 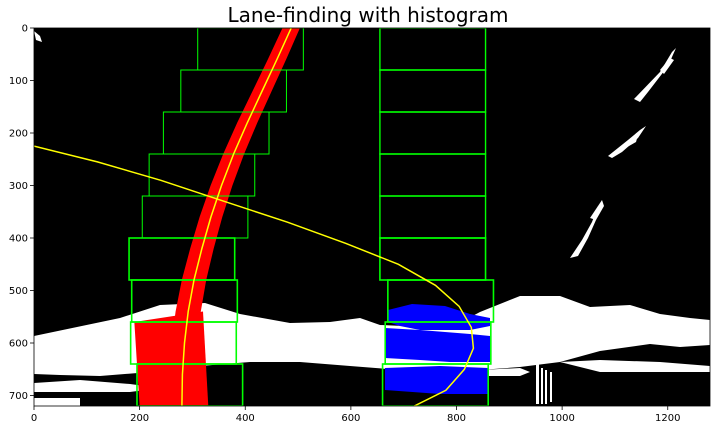 What do you see at coordinates (171, 358) in the screenshot?
I see `left-lane-base` at bounding box center [171, 358].